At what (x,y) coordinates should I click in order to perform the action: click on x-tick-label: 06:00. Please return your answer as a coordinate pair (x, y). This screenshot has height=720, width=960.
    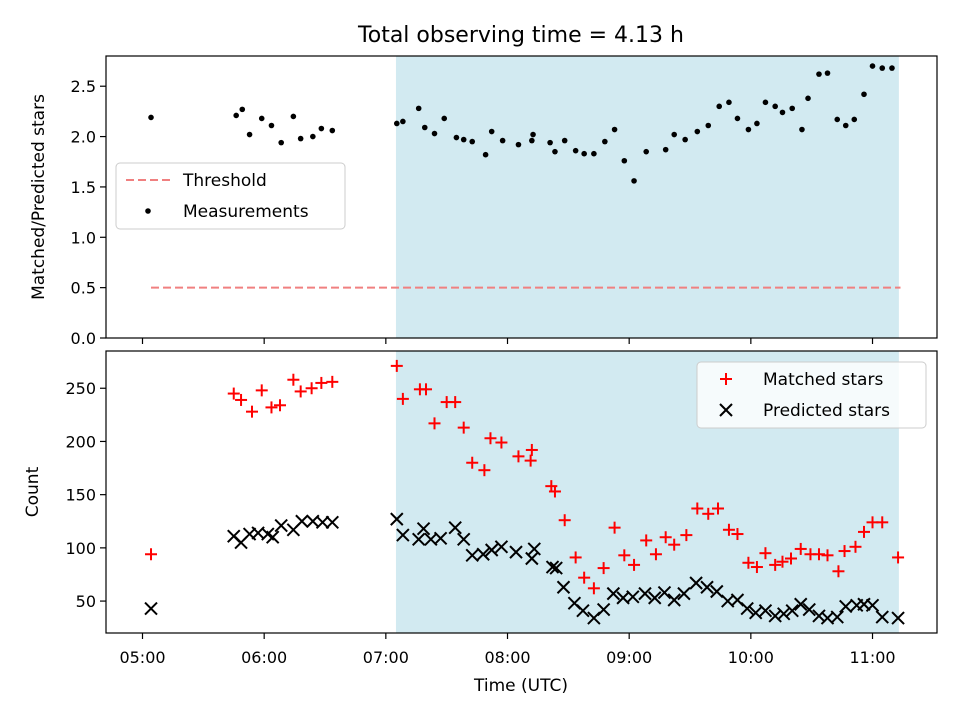
    Looking at the image, I should click on (264, 657).